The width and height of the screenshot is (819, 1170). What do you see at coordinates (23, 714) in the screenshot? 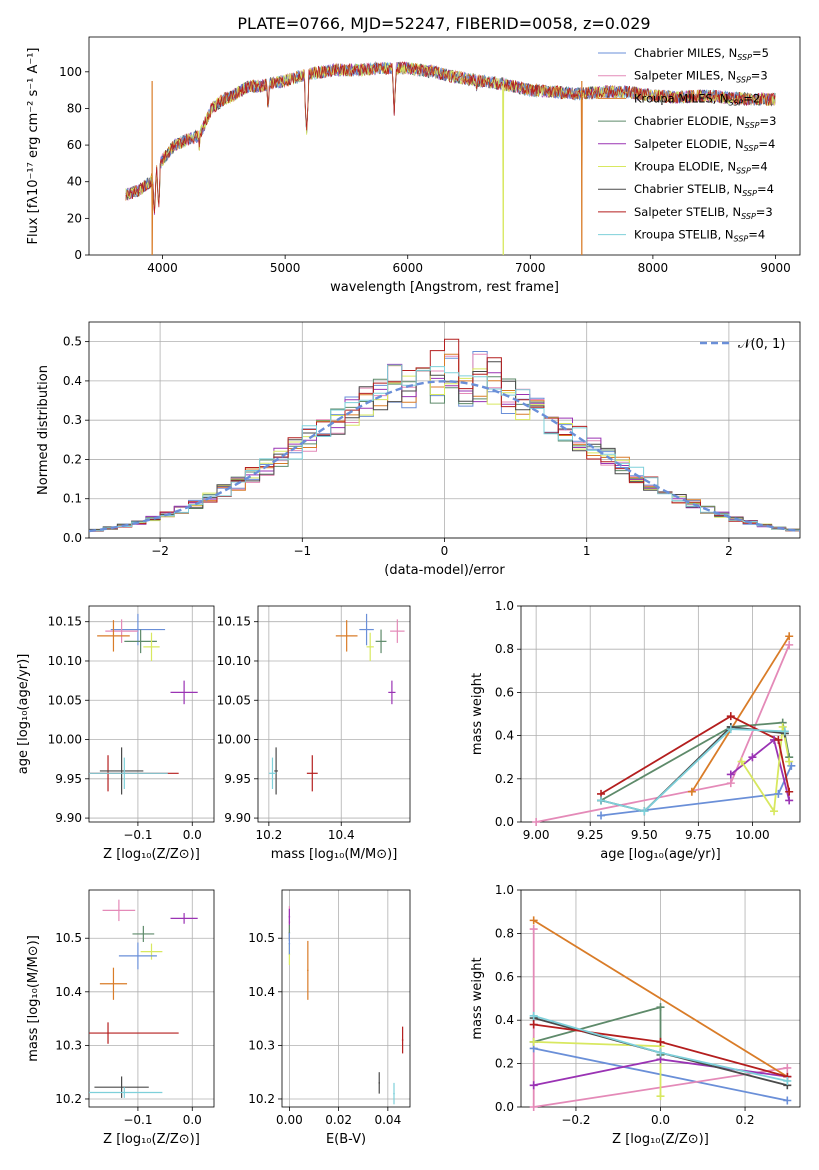
I see `y-axis-label: age [log₁₀(age/yr)]` at bounding box center [23, 714].